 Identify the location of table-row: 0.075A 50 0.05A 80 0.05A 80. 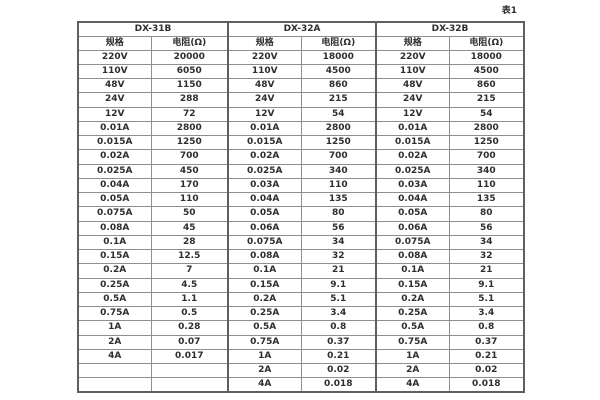
(301, 214).